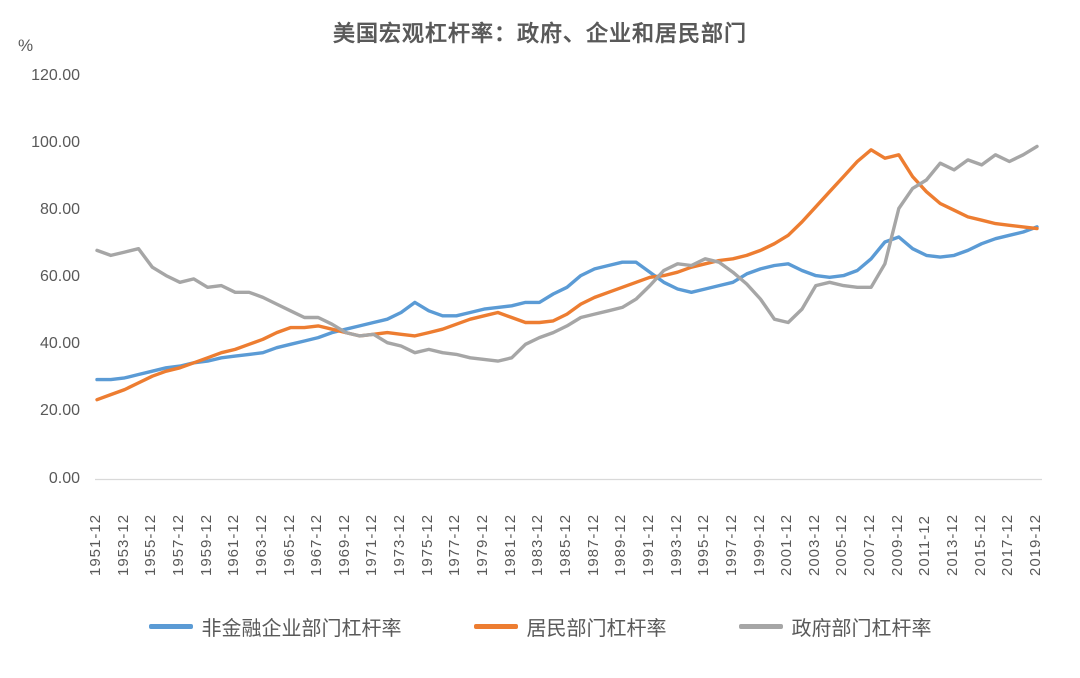 The height and width of the screenshot is (678, 1080). I want to click on chart-legend: 非金融企业部门杠杆率 居民部门杠杆率 政府部门杠杆率, so click(540, 626).